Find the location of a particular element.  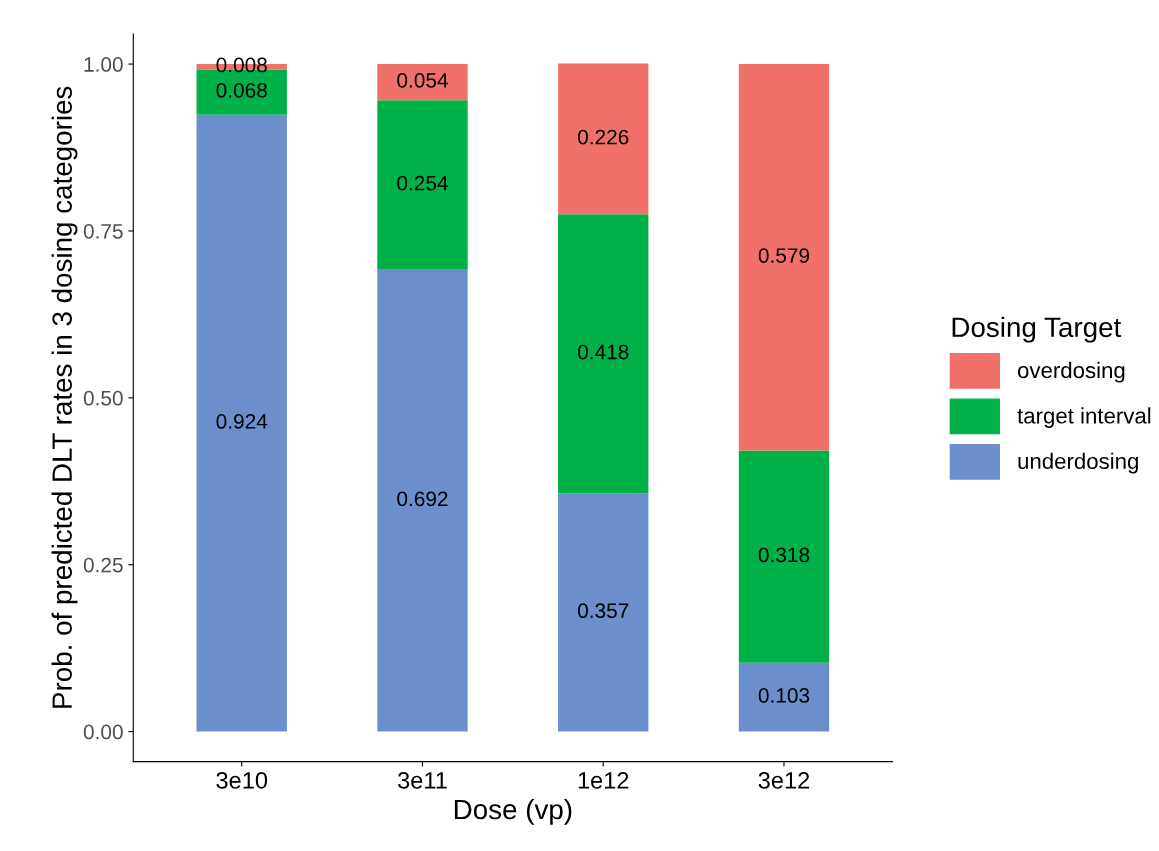

data-label: 0.318 is located at coordinates (784, 555).